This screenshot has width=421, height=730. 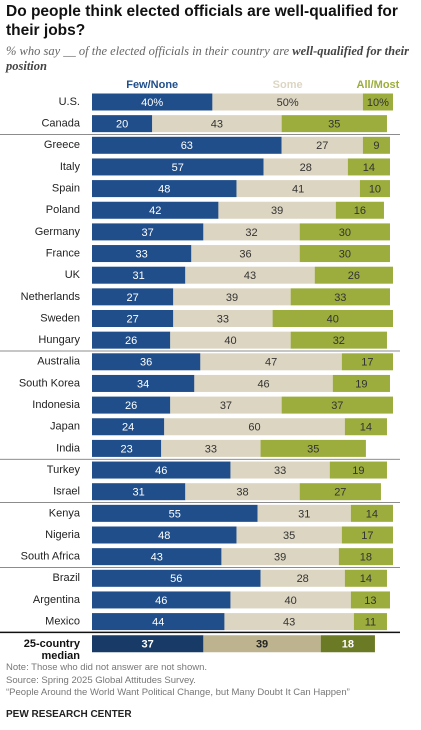 I want to click on value-label: 19, so click(x=358, y=471).